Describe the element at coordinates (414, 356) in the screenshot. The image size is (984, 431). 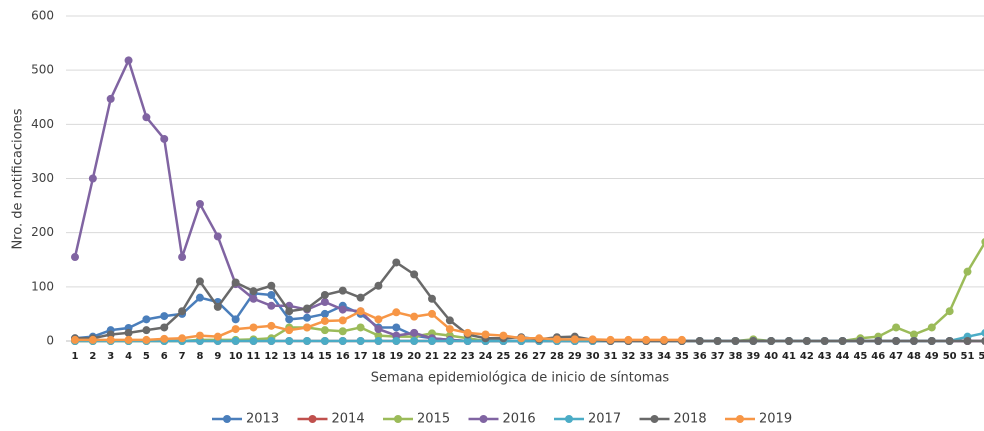
I see `x-tick-label: 20` at that location.